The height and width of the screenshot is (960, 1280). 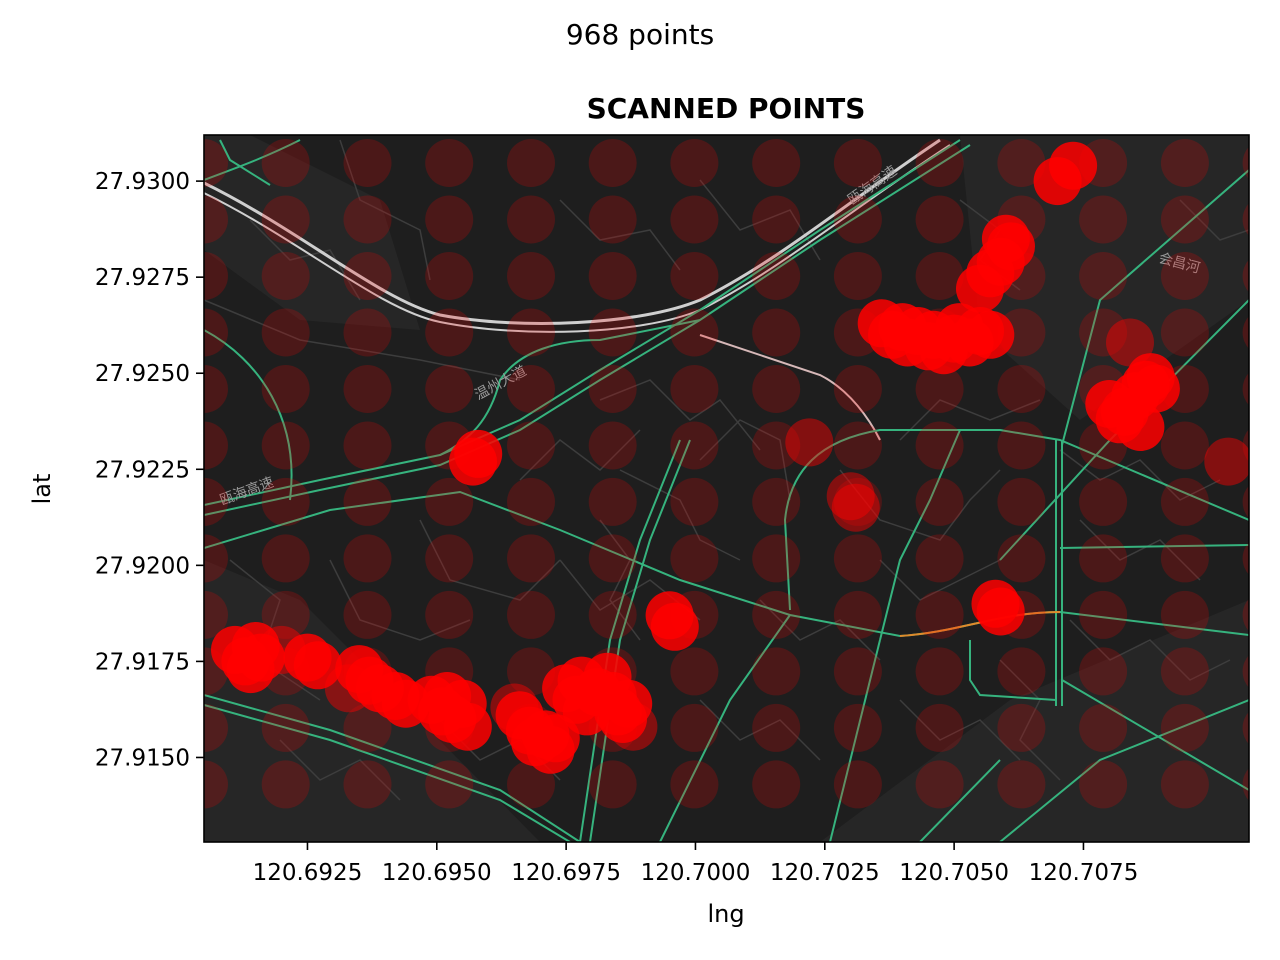 I want to click on figure-suptitle: 968 points, so click(x=640, y=34).